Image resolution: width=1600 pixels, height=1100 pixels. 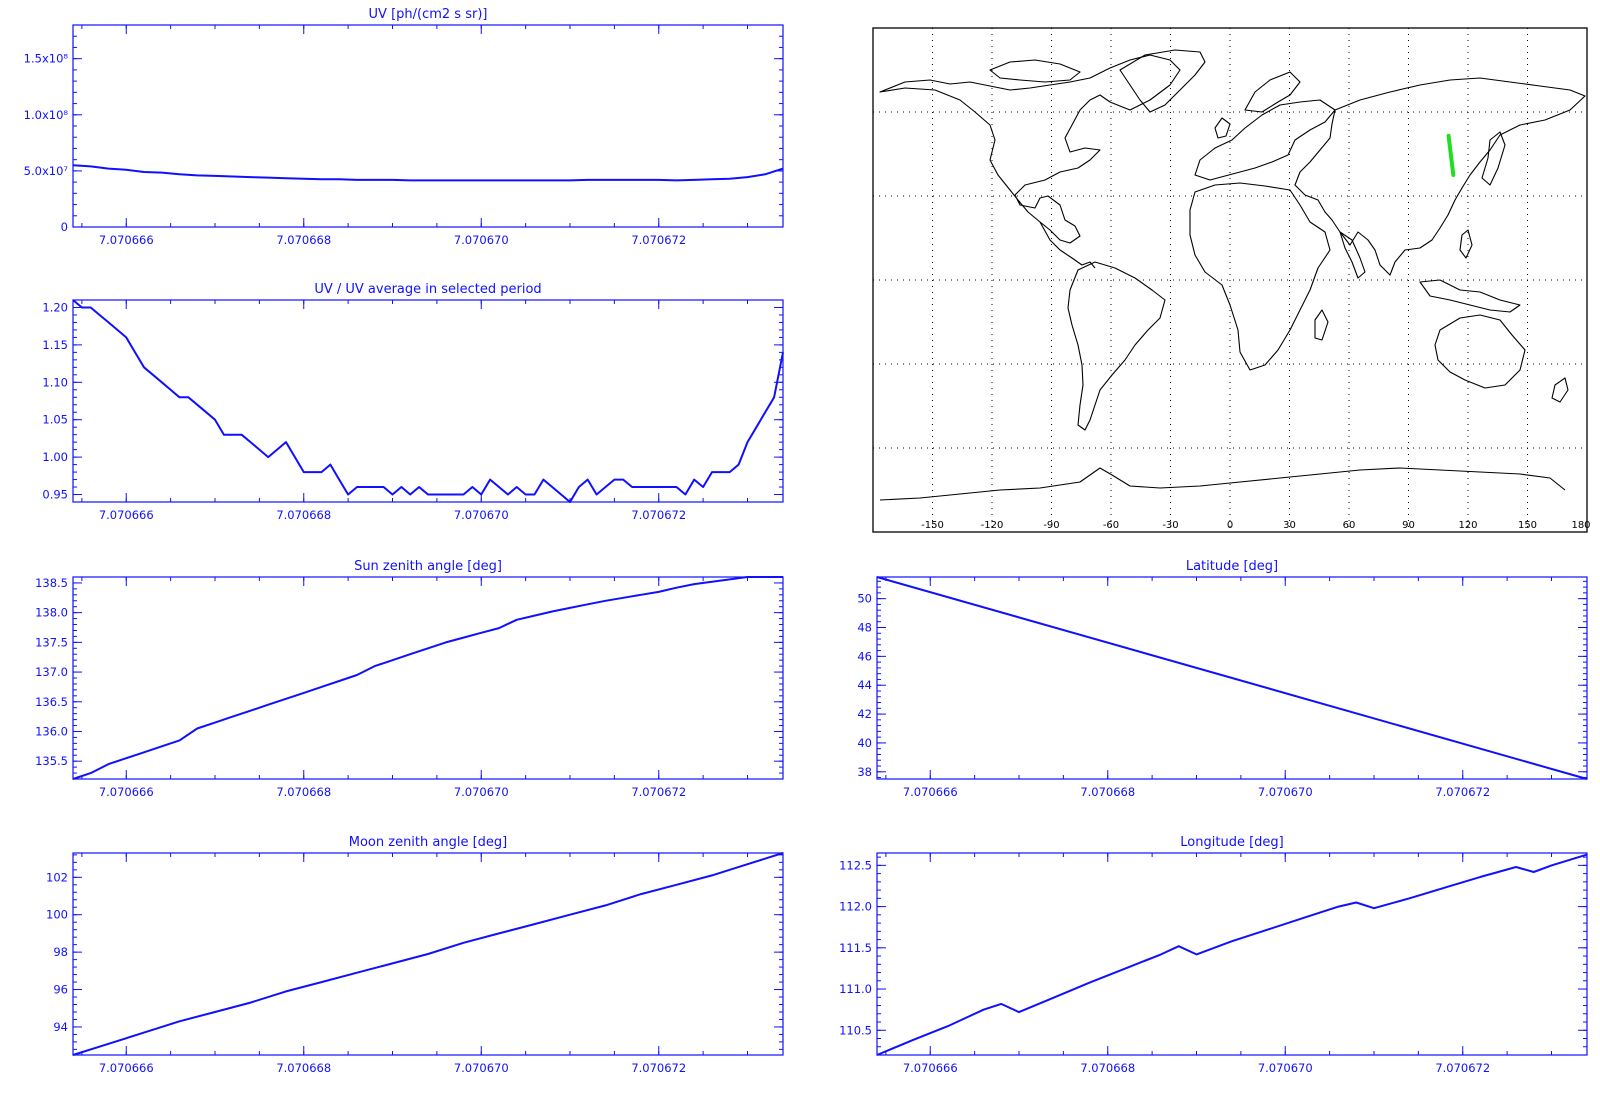 What do you see at coordinates (57, 877) in the screenshot?
I see `y-tick-label: 102` at bounding box center [57, 877].